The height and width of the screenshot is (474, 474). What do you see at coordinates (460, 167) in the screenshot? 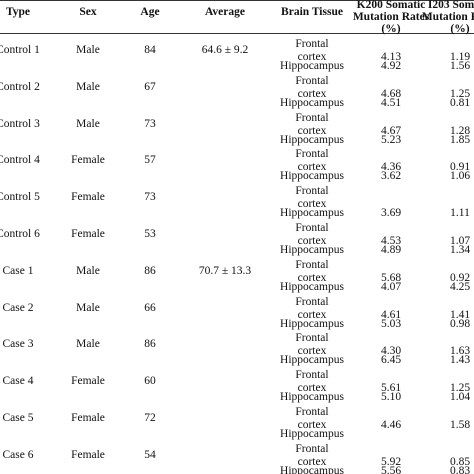
I see `i203-rate: 0.91` at bounding box center [460, 167].